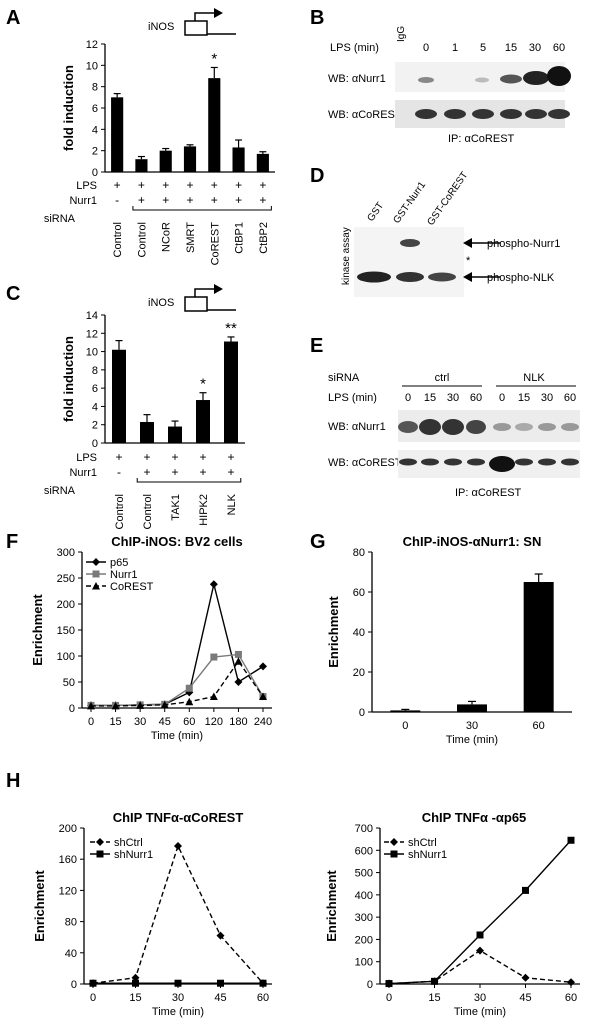 The width and height of the screenshot is (591, 1031). What do you see at coordinates (354, 48) in the screenshot?
I see `blot-b-lps-label: LPS (min)` at bounding box center [354, 48].